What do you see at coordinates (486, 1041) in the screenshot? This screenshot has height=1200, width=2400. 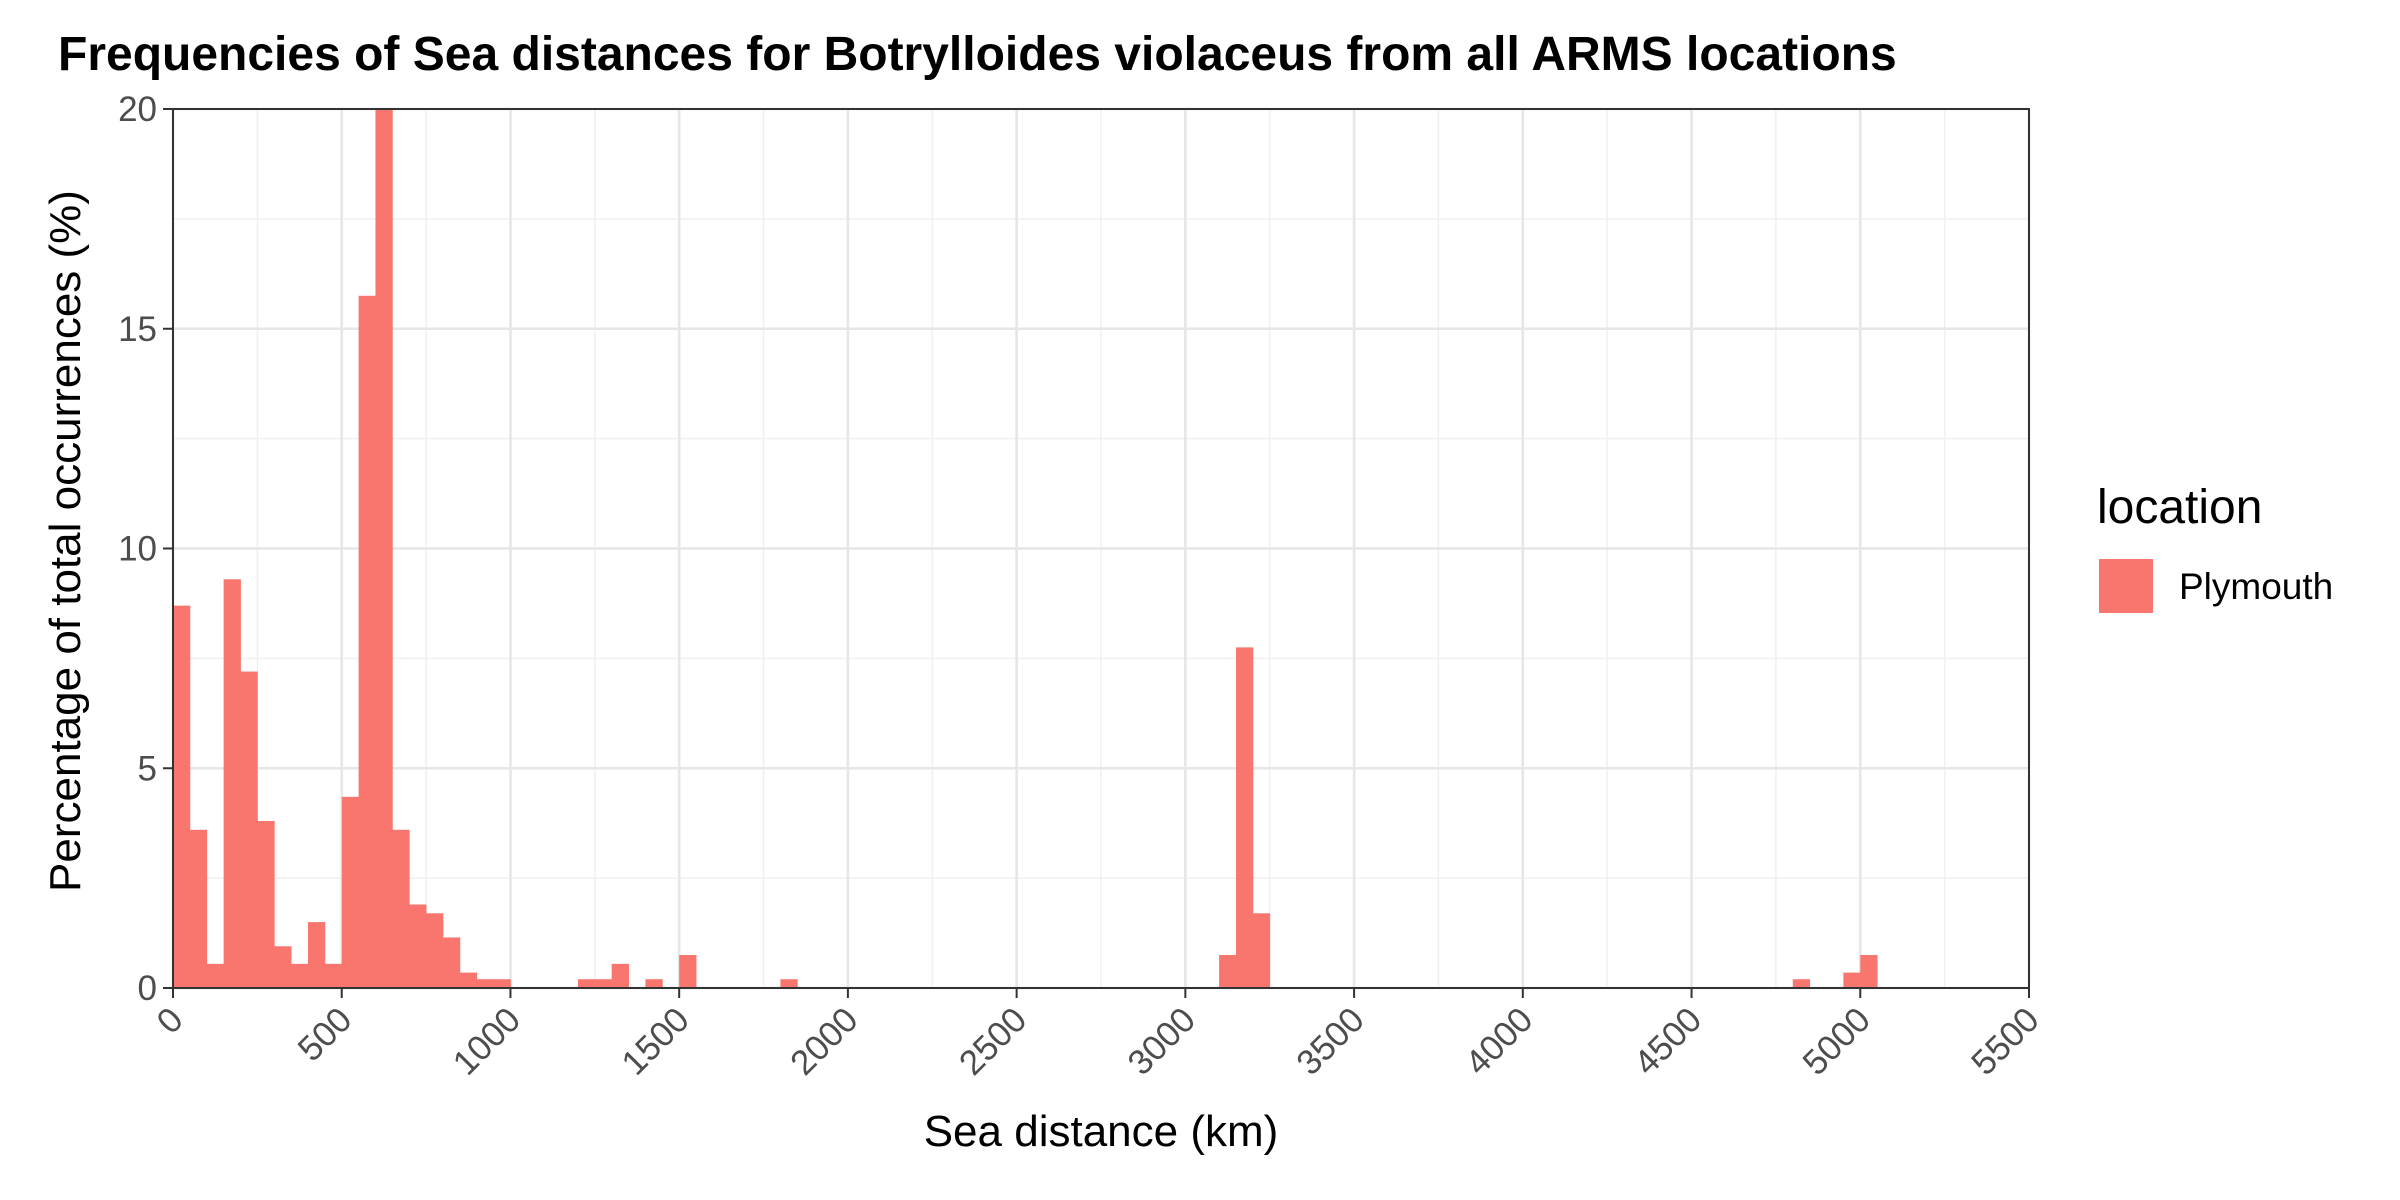 I see `x-tick-label: 1000` at bounding box center [486, 1041].